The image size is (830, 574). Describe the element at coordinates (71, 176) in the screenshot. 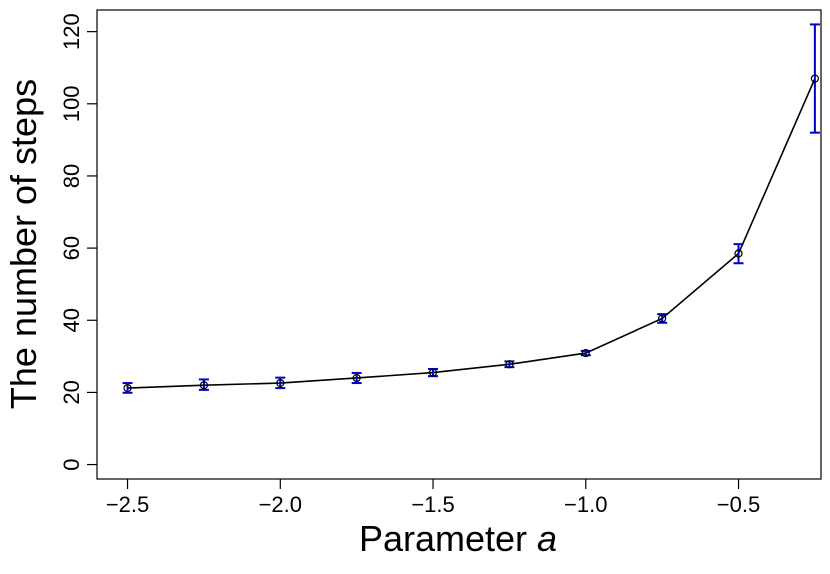

I see `y-tick-label: 80` at that location.